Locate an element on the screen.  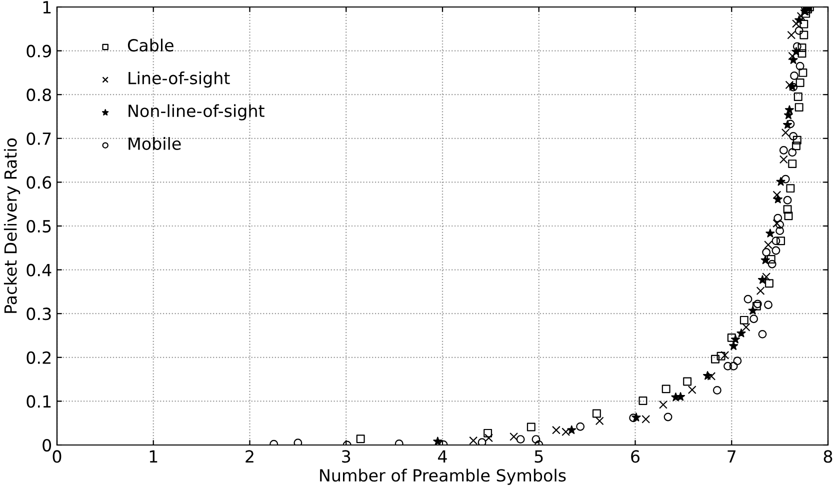
y-axis-title: Packet Delivery Ratio is located at coordinates (12, 225).